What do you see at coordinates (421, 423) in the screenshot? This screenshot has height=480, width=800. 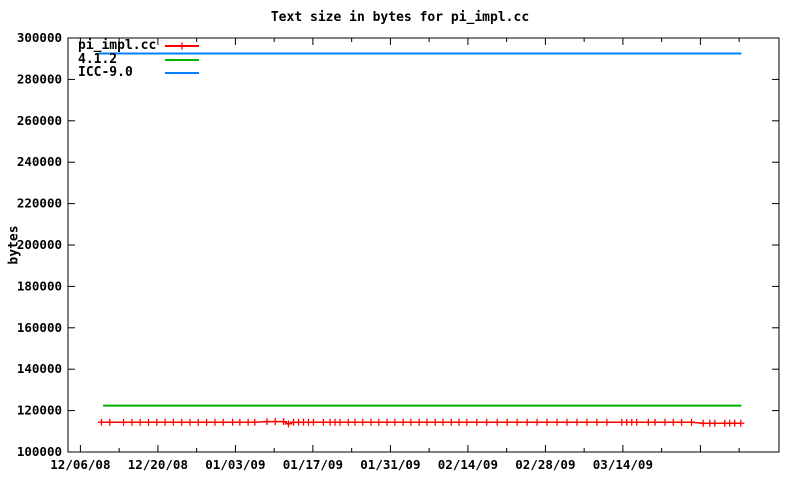 I see `series-pi-impl-cc` at bounding box center [421, 423].